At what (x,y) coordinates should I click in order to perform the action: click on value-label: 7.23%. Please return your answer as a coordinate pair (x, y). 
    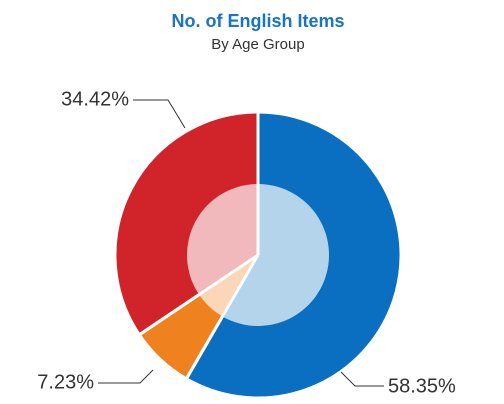
    Looking at the image, I should click on (65, 382).